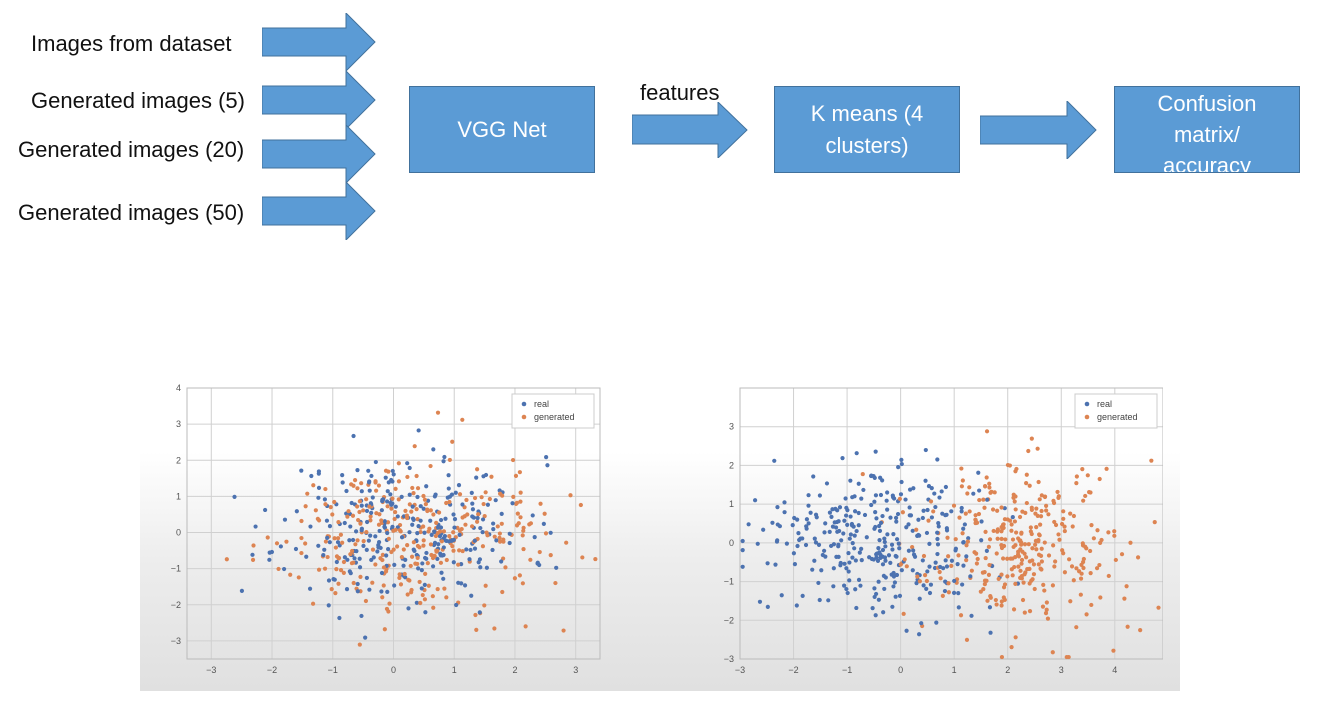  Describe the element at coordinates (954, 670) in the screenshot. I see `x-tick-label: 1` at that location.